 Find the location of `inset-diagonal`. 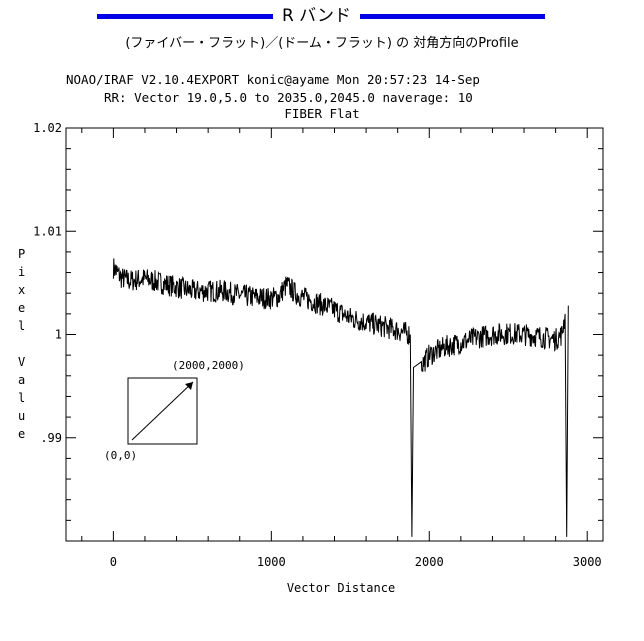

inset-diagonal is located at coordinates (162, 411).